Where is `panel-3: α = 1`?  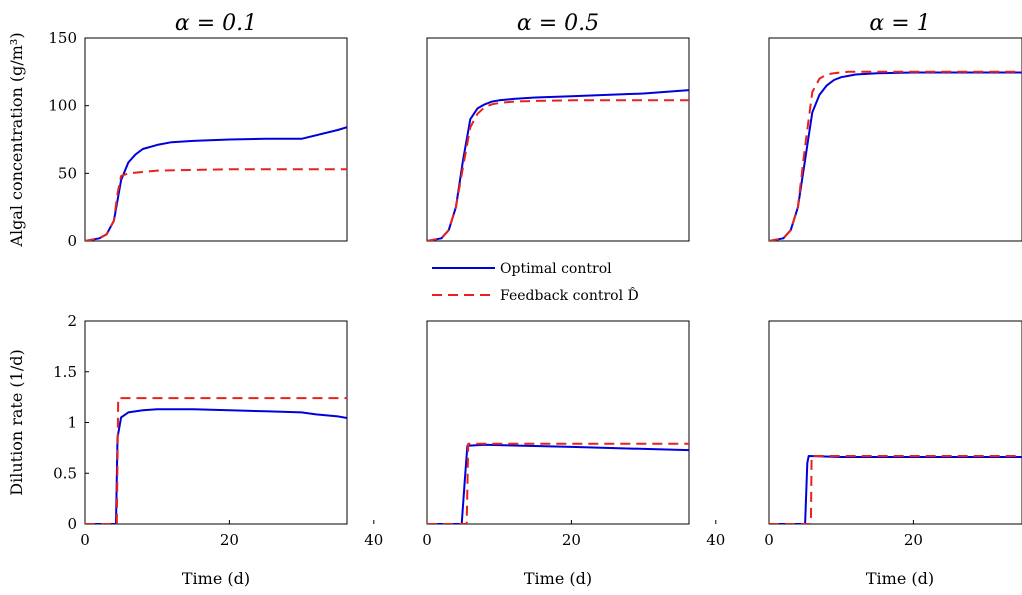
panel-3: α = 1 is located at coordinates (895, 126).